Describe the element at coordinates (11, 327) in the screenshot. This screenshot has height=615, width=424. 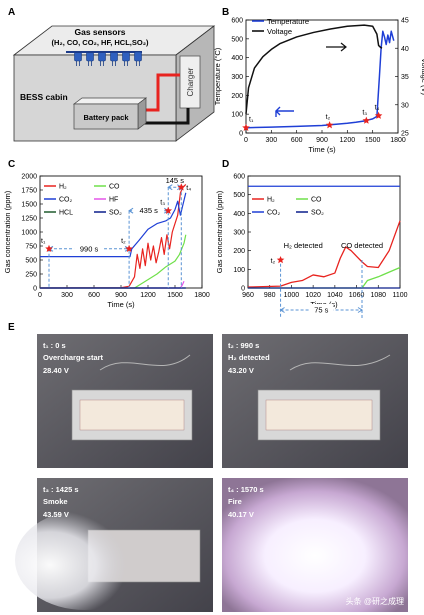
I see `panel-e-letter: E` at that location.